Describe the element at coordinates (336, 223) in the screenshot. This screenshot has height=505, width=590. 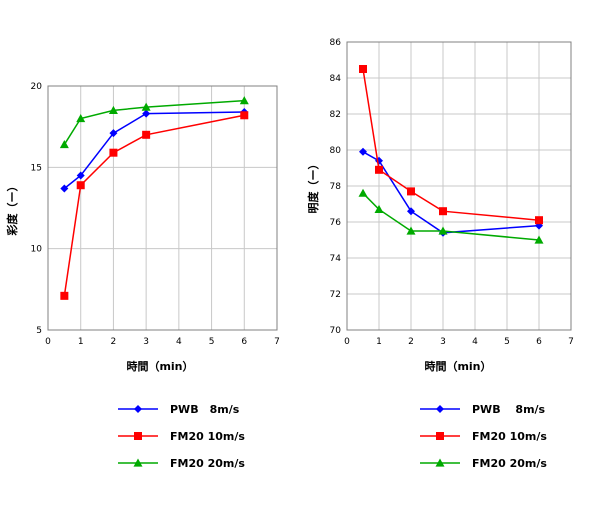
I see `y-tick-label: 76` at that location.